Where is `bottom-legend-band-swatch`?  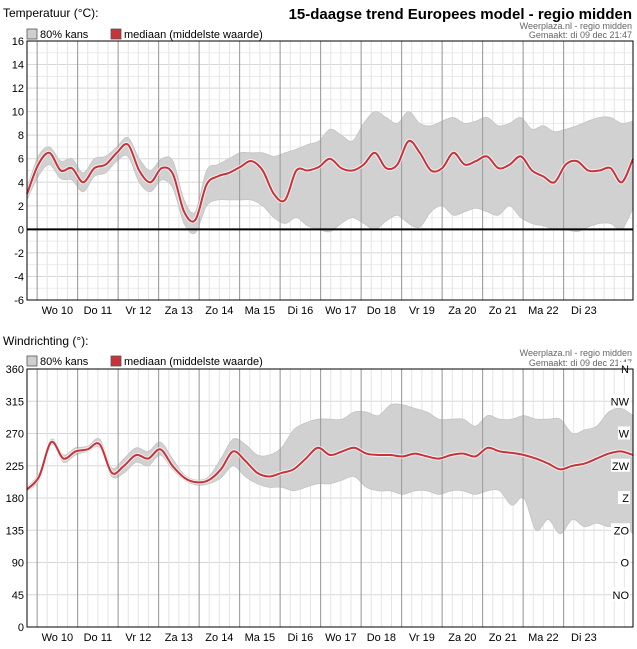
bottom-legend-band-swatch is located at coordinates (32, 361).